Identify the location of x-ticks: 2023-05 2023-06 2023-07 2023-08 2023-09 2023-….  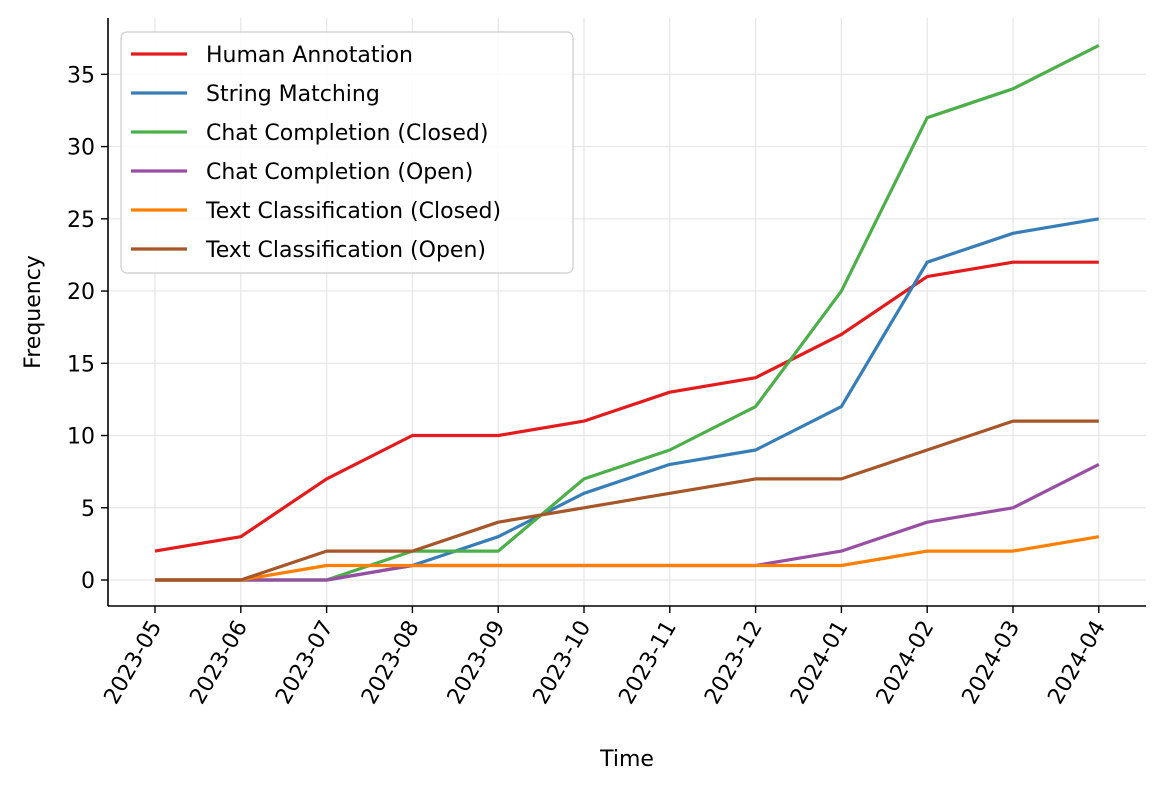
(605, 657).